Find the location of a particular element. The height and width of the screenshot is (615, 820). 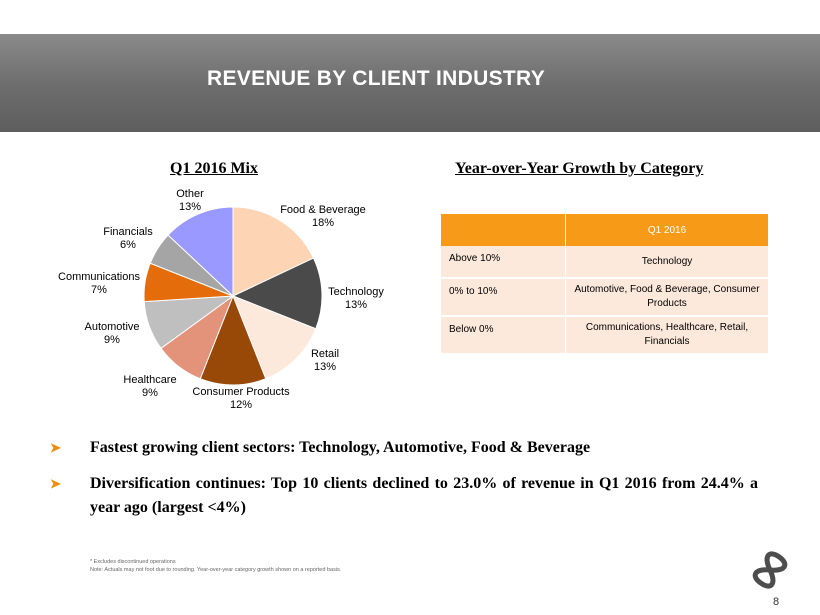

pie-label: Retail is located at coordinates (325, 354).